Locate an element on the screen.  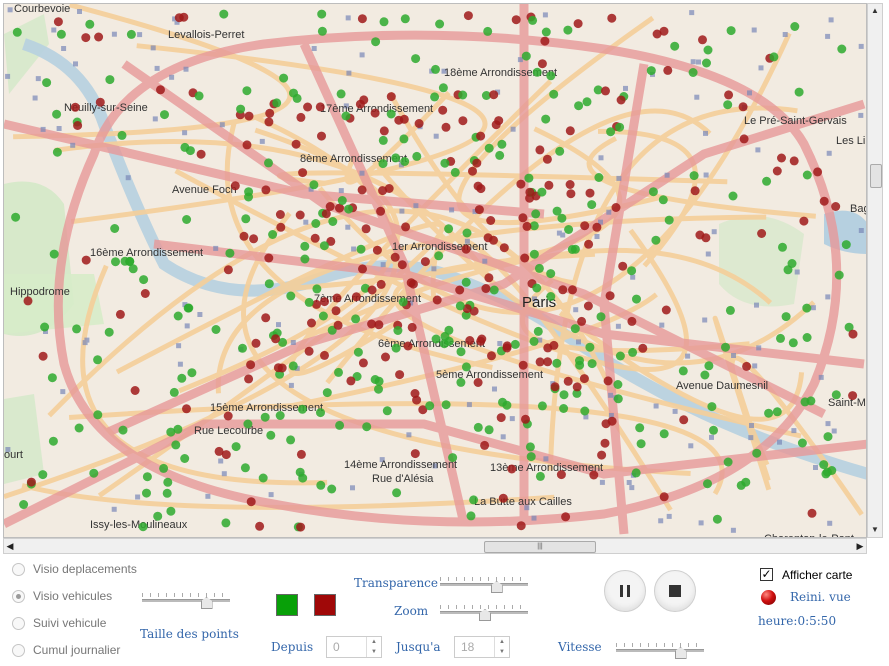
scroll-right-arrow-icon: ▶ is located at coordinates (860, 546).